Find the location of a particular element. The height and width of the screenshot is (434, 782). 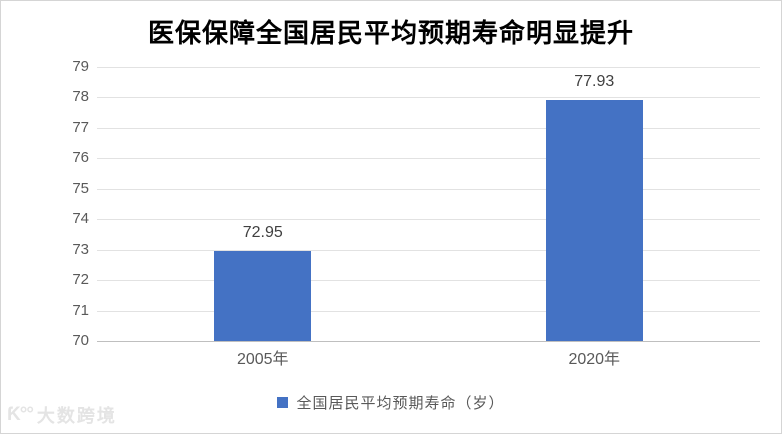

watermark-logo-icon: Ƙ°° is located at coordinates (20, 414).